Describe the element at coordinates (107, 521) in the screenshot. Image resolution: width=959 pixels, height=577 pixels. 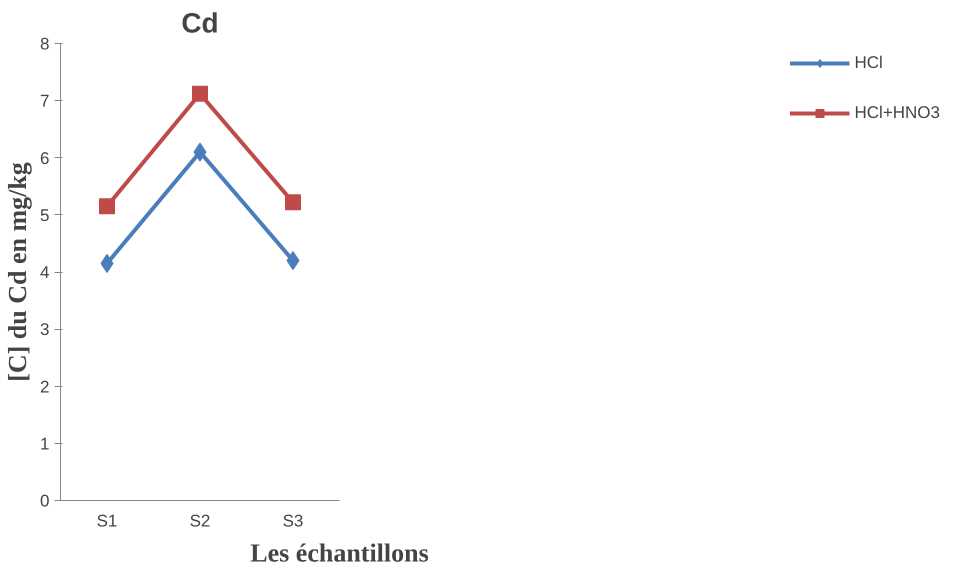
I see `x-tick-label: S1` at that location.